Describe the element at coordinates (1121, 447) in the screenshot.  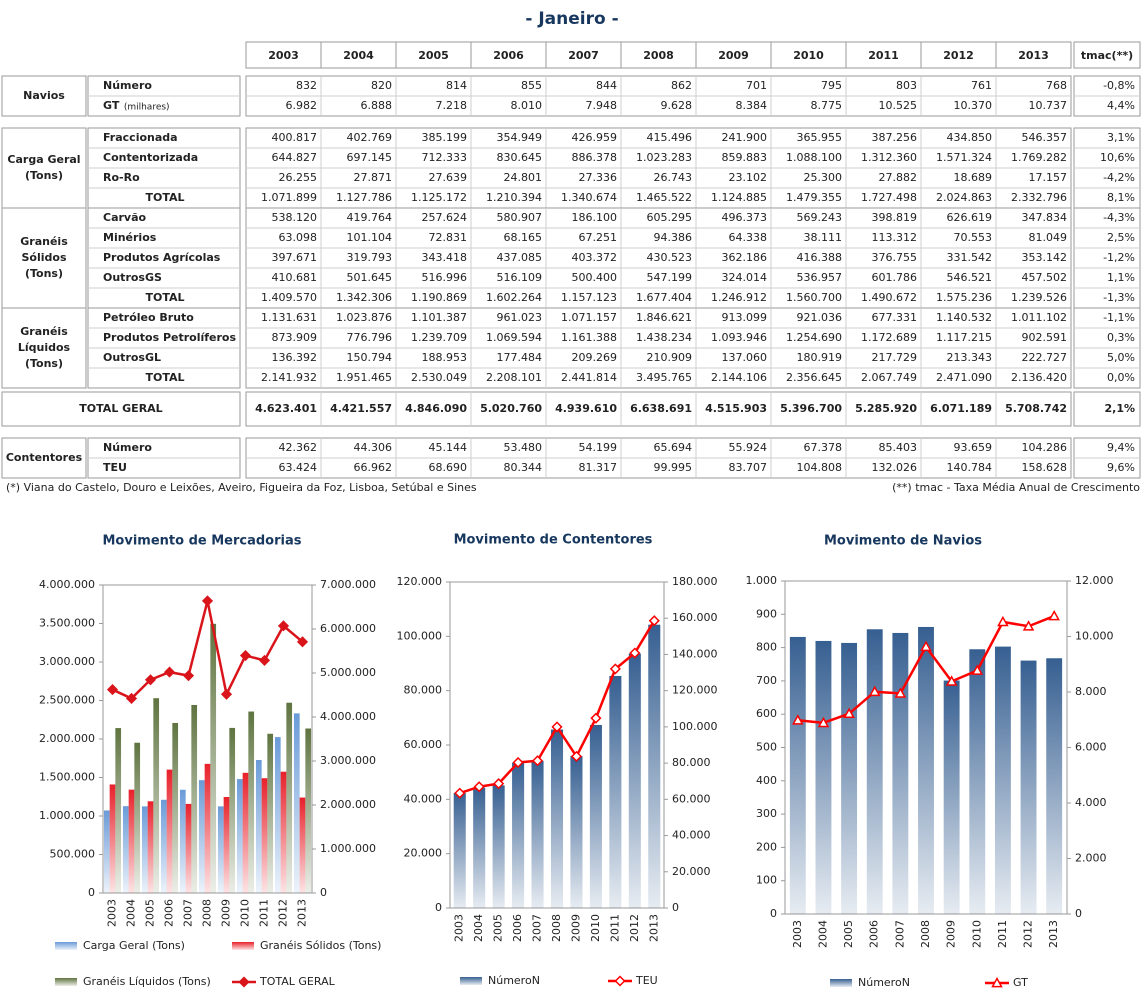
I see `tmac-value: 9,4%` at that location.